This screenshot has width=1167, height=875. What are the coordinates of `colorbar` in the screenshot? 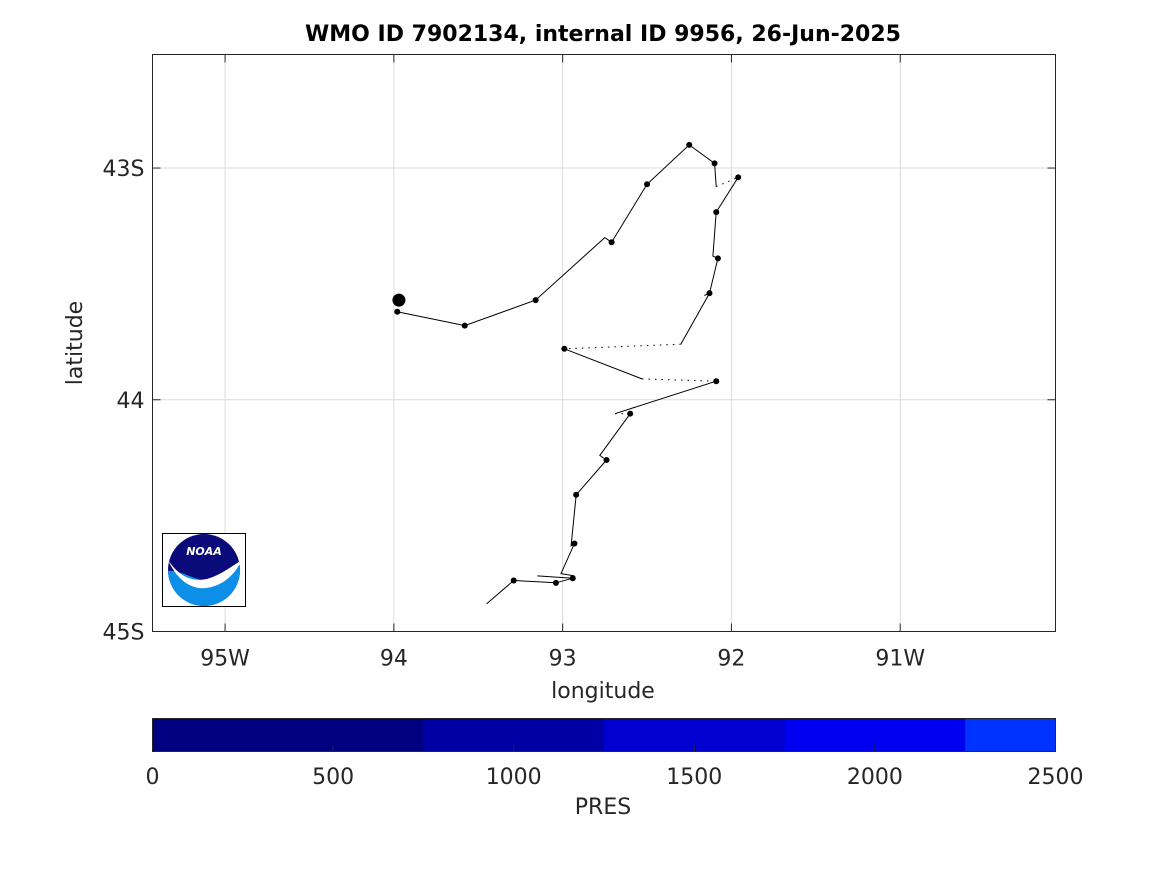 It's located at (604, 735).